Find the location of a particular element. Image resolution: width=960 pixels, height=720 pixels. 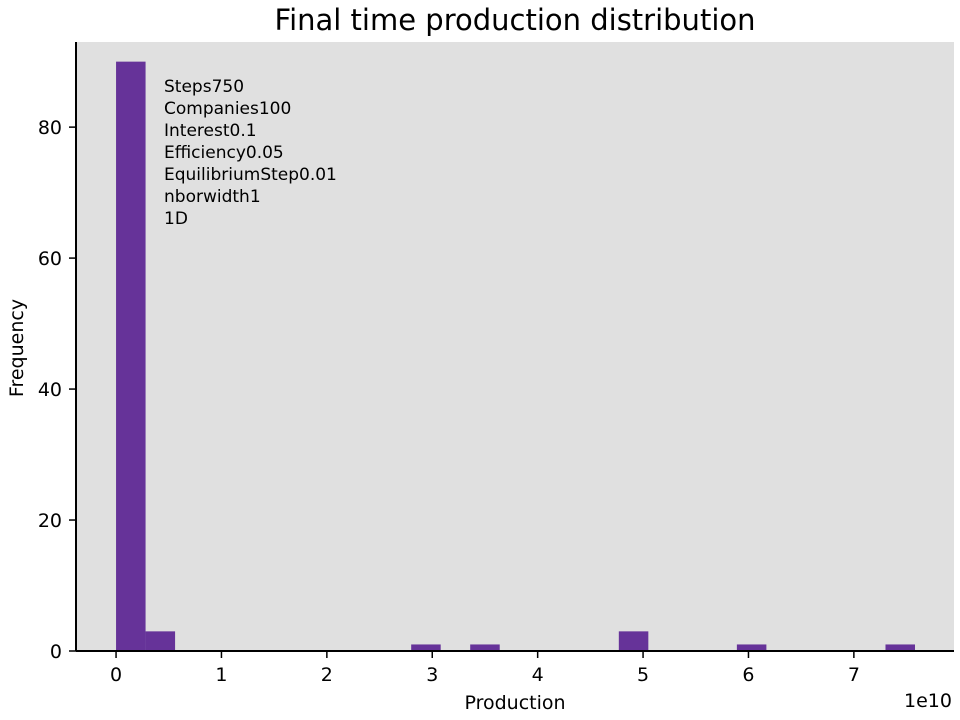

x-tick-label: 4 is located at coordinates (538, 675).